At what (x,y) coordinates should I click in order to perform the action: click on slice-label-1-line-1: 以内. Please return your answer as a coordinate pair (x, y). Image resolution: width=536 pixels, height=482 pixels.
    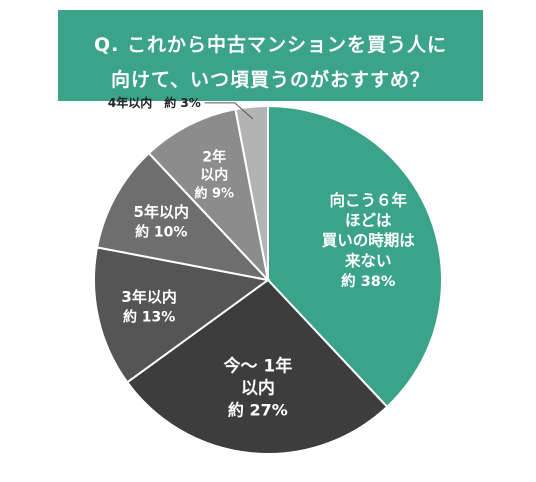
    Looking at the image, I should click on (258, 387).